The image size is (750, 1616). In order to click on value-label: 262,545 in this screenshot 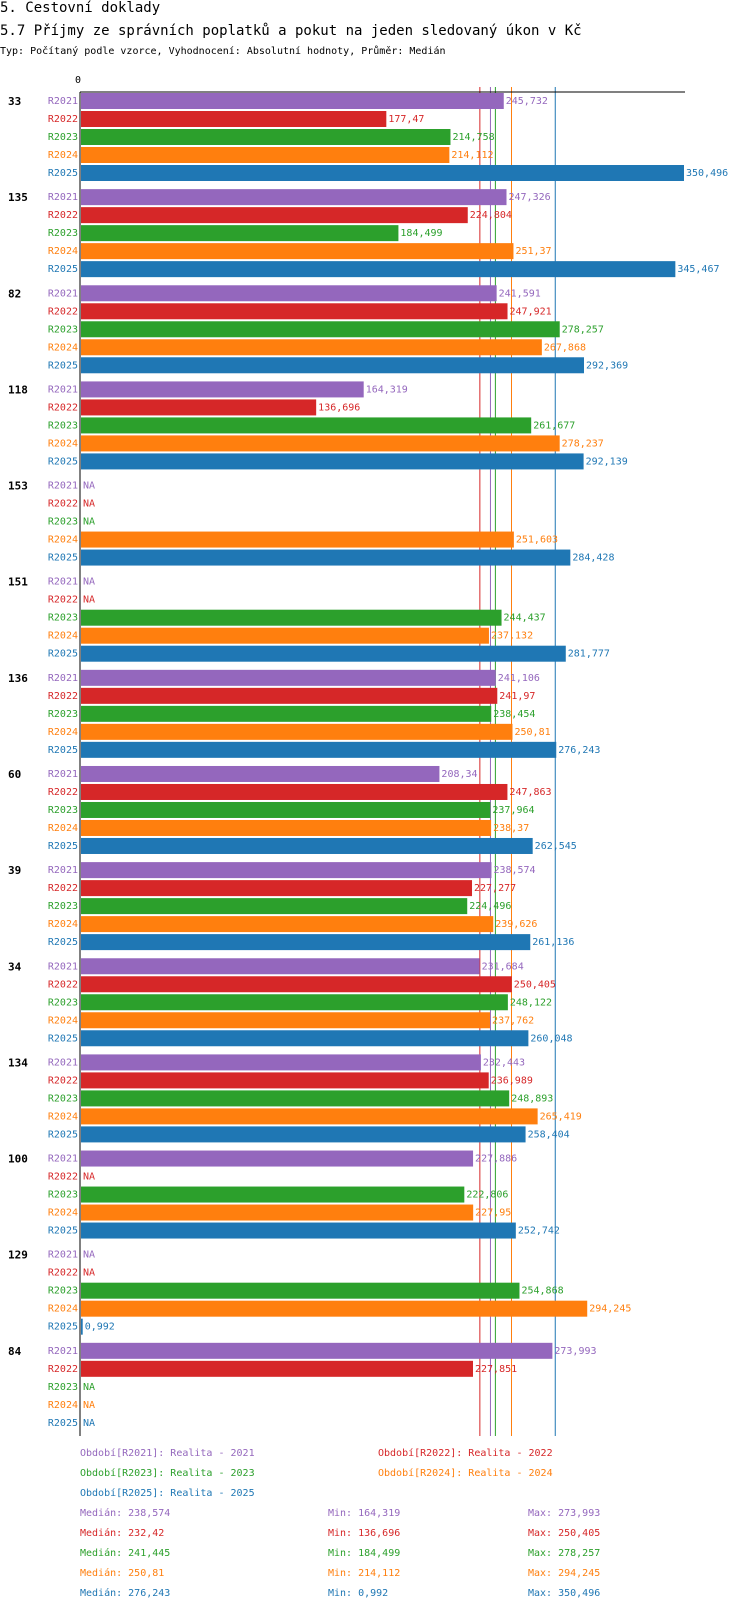, I will do `click(556, 846)`.